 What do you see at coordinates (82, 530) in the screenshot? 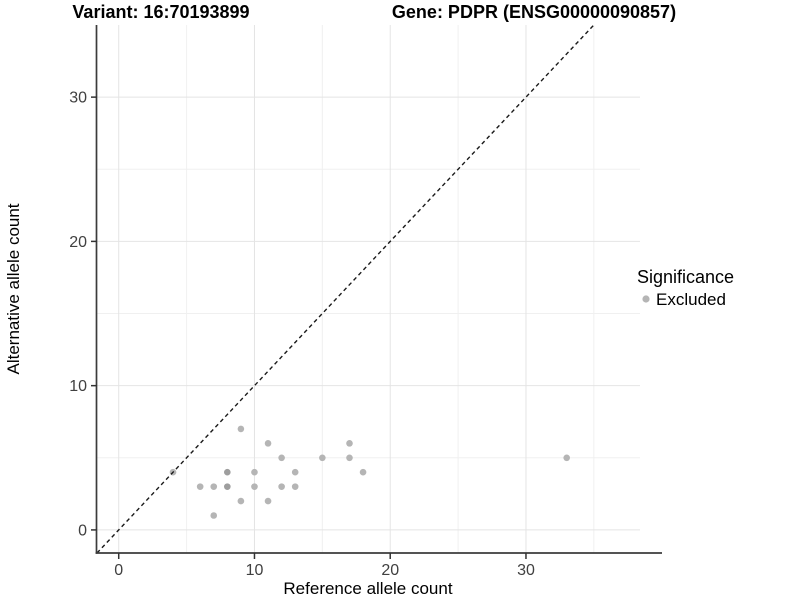
I see `y-tick-label: 0` at bounding box center [82, 530].